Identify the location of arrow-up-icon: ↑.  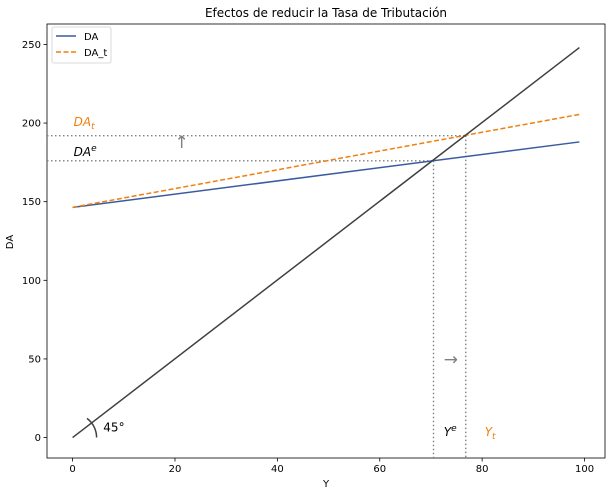
(182, 143).